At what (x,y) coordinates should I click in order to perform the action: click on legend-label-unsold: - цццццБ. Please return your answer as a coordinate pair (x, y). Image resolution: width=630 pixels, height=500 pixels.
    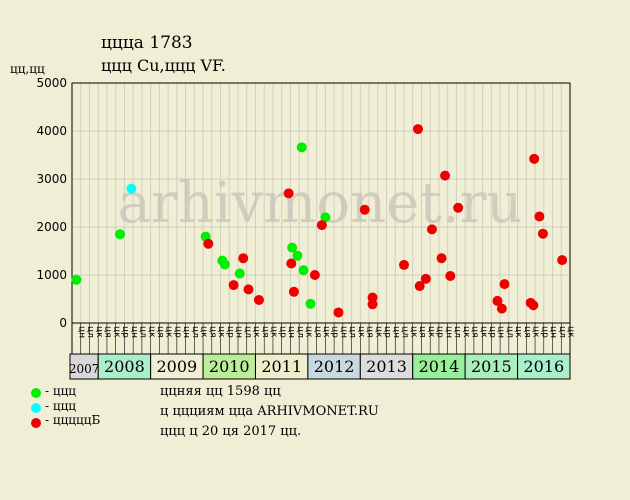
    Looking at the image, I should click on (73, 420).